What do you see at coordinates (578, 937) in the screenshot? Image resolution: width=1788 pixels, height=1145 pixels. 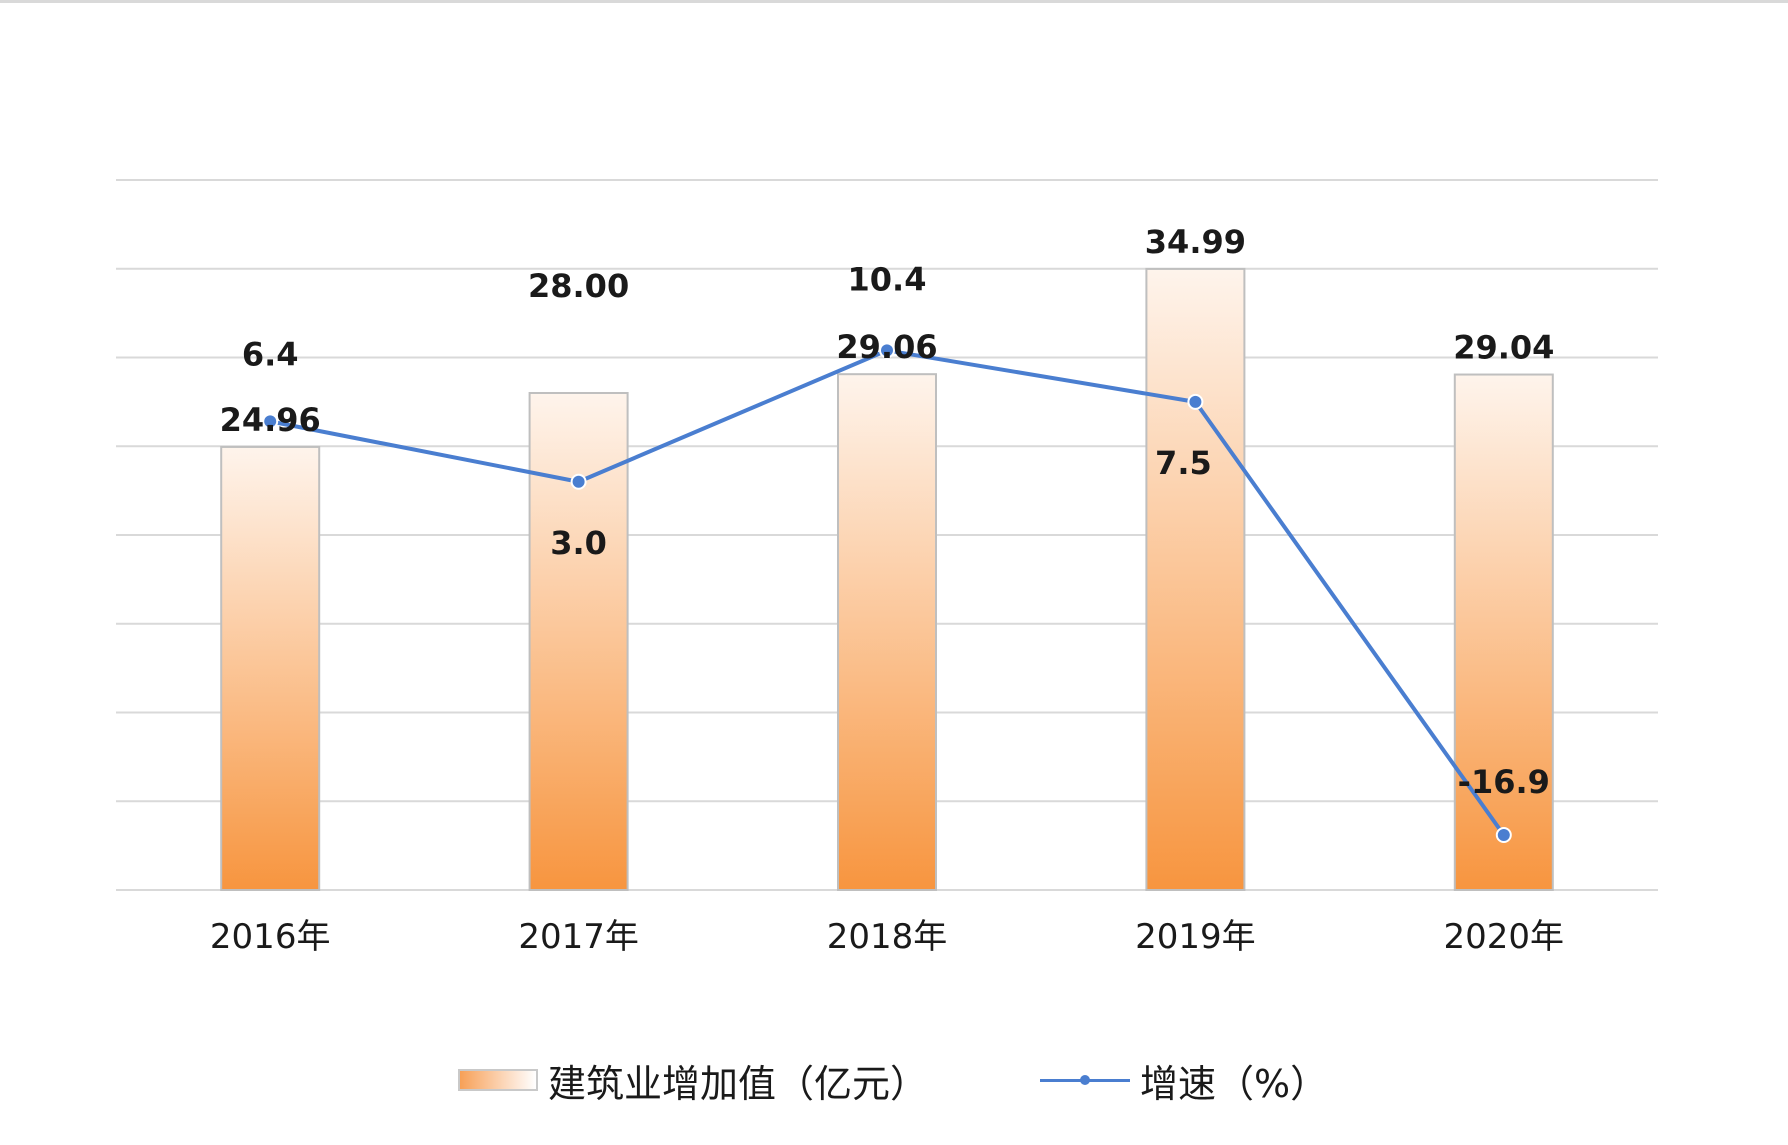 I see `x-tick-label: 2017年` at bounding box center [578, 937].